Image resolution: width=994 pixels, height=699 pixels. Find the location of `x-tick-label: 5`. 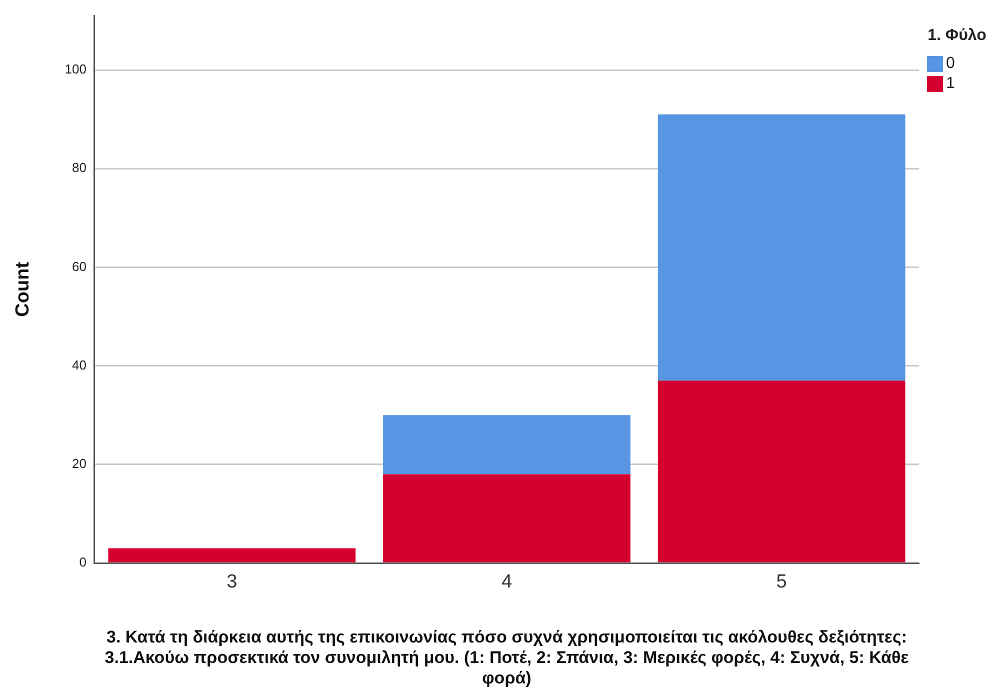

x-tick-label: 5 is located at coordinates (781, 582).